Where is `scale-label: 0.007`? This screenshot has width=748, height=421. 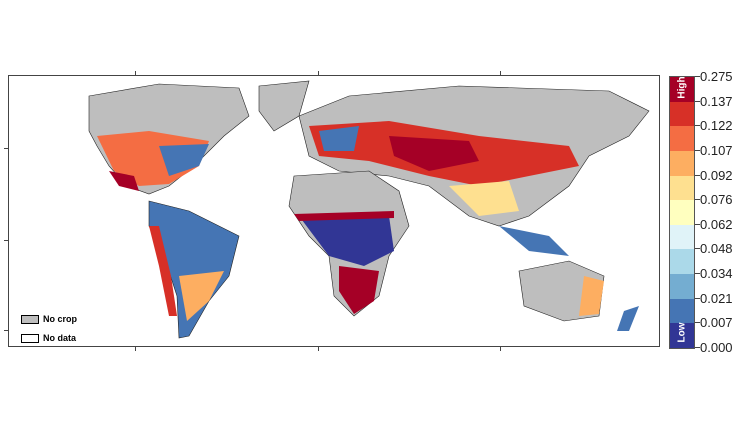 scale-label: 0.007 is located at coordinates (716, 323).